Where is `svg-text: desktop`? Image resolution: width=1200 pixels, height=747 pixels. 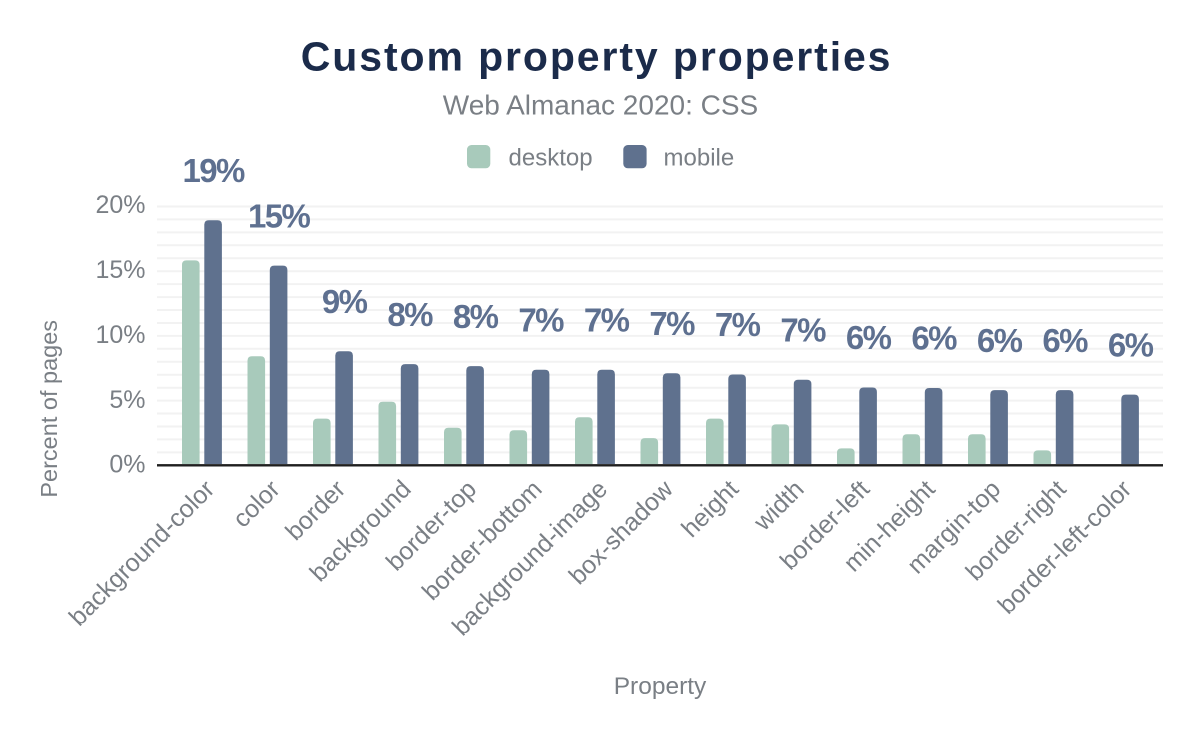
svg-text: desktop is located at coordinates (551, 157).